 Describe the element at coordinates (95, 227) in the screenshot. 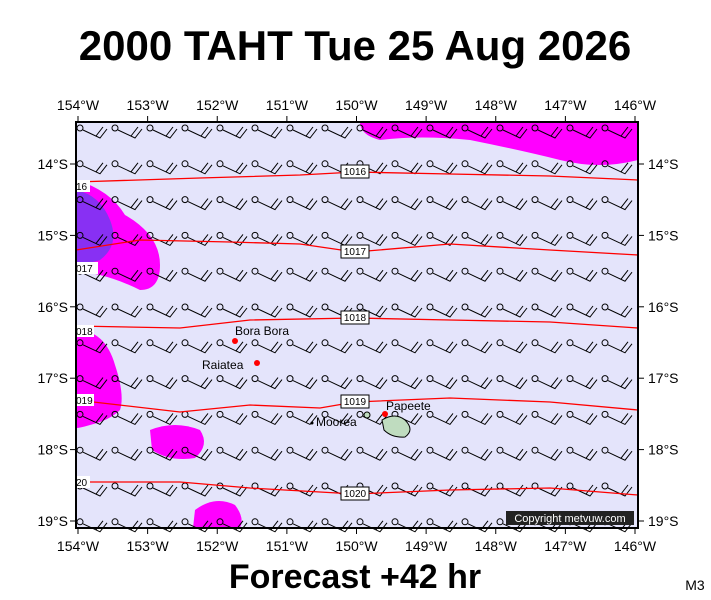

I see `rain-heavy` at that location.